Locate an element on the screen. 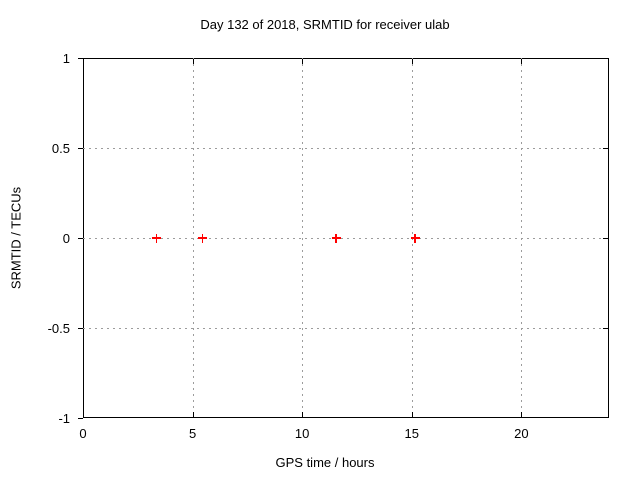 This screenshot has height=480, width=640. x-tick-label: 20 is located at coordinates (521, 433).